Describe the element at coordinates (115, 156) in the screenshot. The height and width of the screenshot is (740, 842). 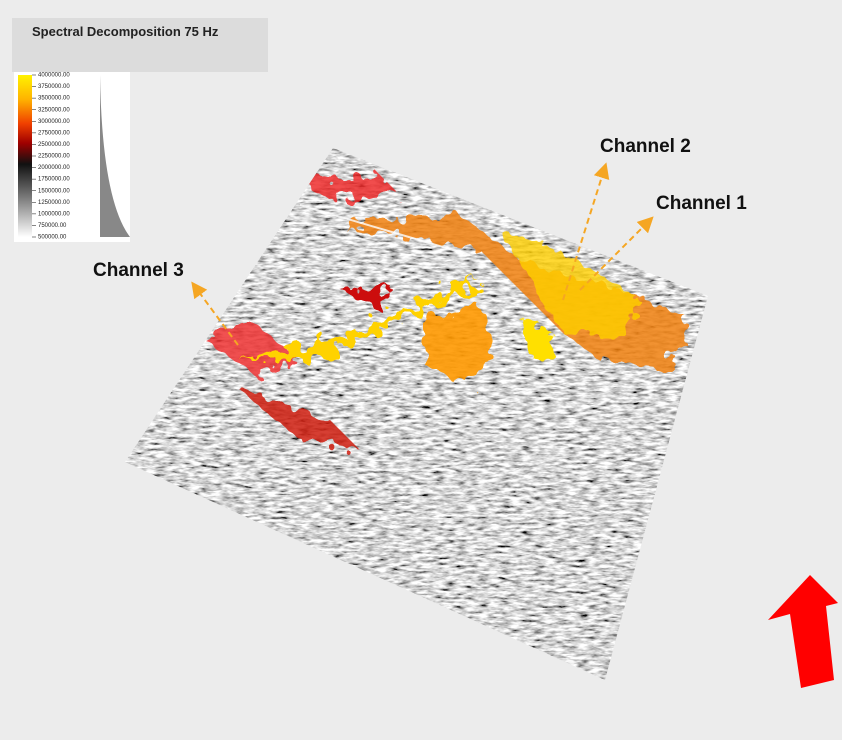
I see `histogram` at that location.